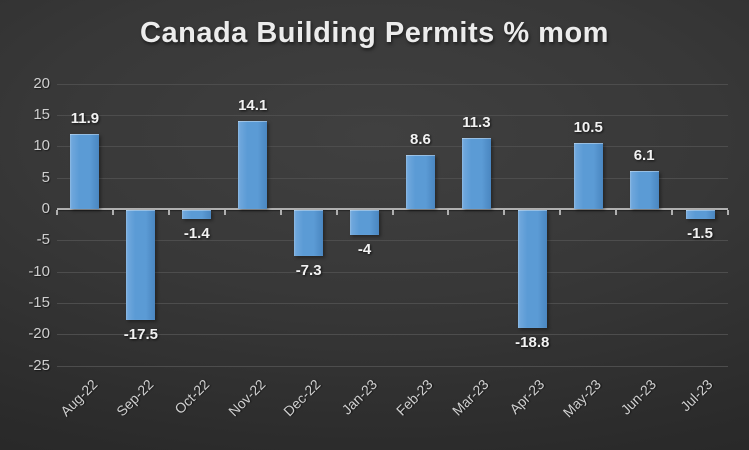  What do you see at coordinates (414, 397) in the screenshot?
I see `x-axis-label-feb-23: Feb-23` at bounding box center [414, 397].